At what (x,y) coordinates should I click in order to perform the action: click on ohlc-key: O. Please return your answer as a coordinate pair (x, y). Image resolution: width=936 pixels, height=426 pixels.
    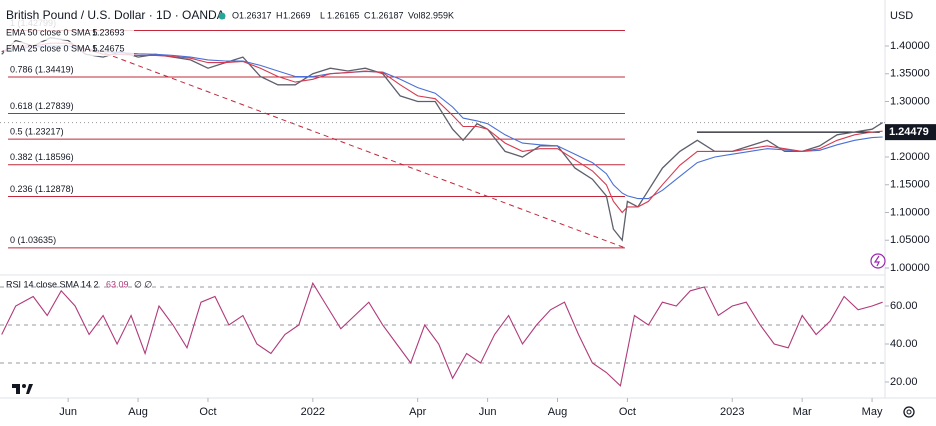
    Looking at the image, I should click on (235, 15).